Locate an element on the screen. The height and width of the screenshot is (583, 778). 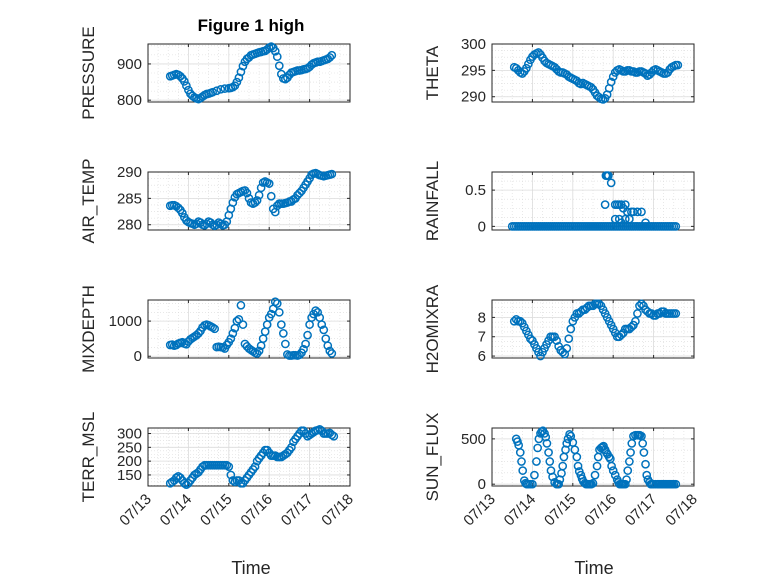
y-tick-label: 900 is located at coordinates (129, 64).